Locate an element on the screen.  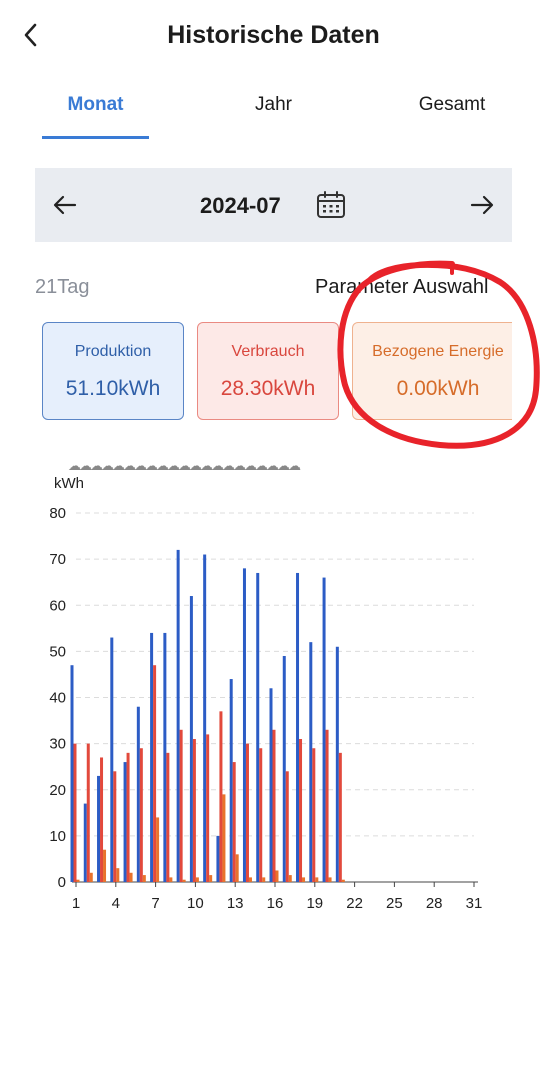
next-month-button is located at coordinates (482, 205).